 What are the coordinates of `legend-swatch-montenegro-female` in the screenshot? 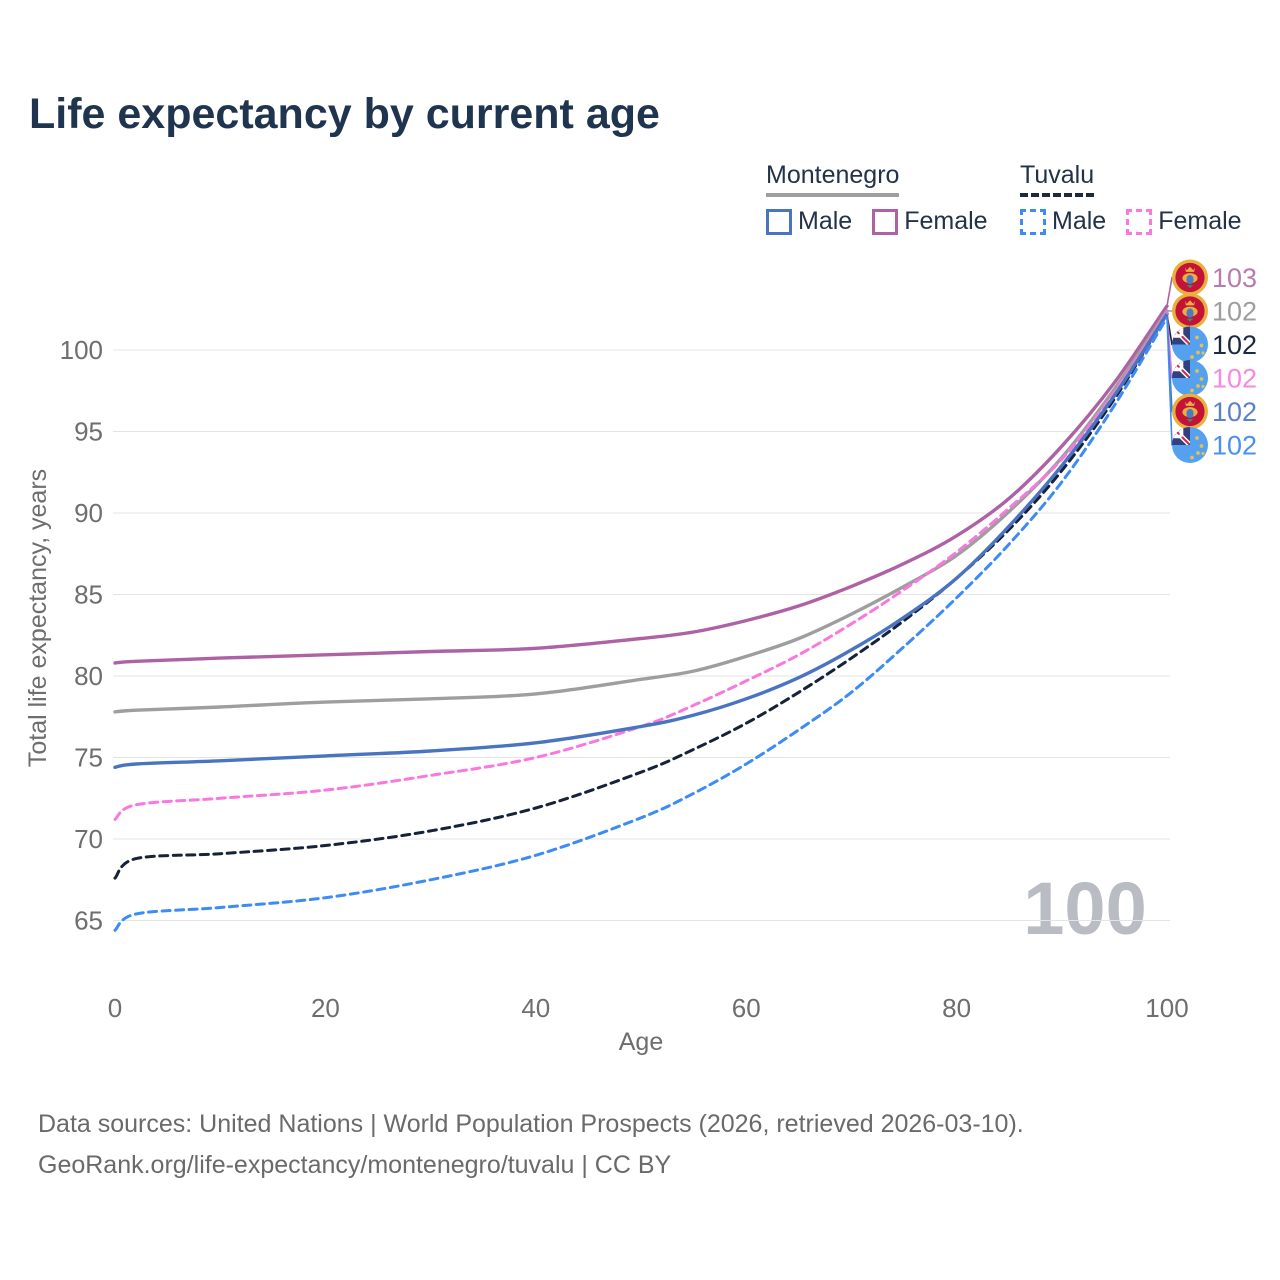 It's located at (885, 221).